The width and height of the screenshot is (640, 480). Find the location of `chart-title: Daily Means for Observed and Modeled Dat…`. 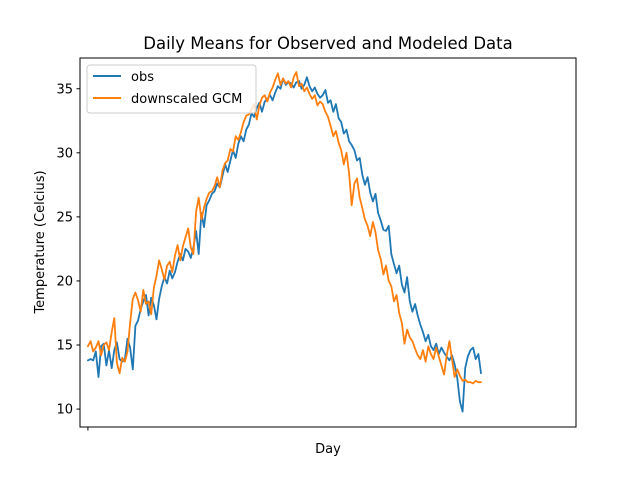

chart-title: Daily Means for Observed and Modeled Dat… is located at coordinates (327, 43).